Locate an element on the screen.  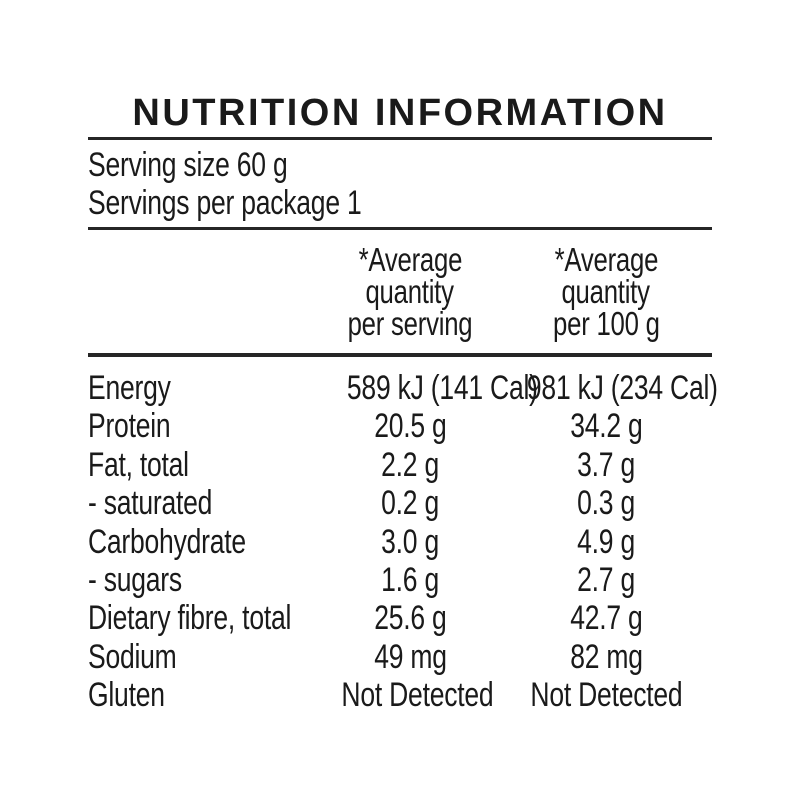
row-label: Energy is located at coordinates (129, 388).